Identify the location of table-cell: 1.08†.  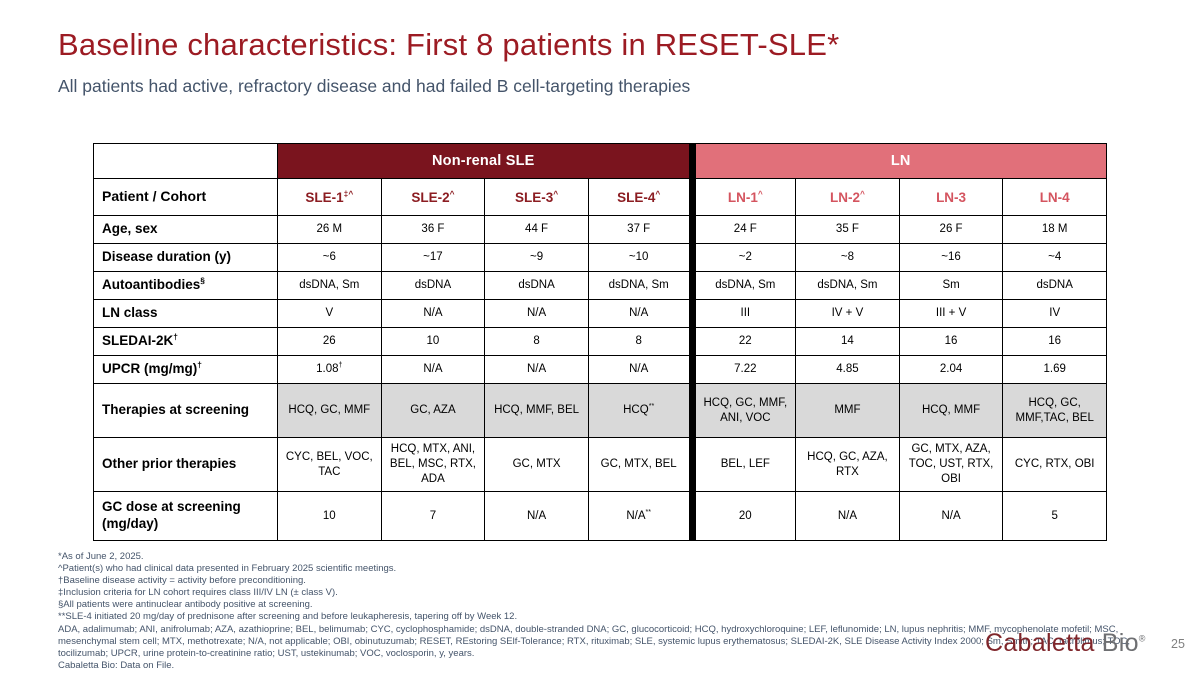
(329, 369).